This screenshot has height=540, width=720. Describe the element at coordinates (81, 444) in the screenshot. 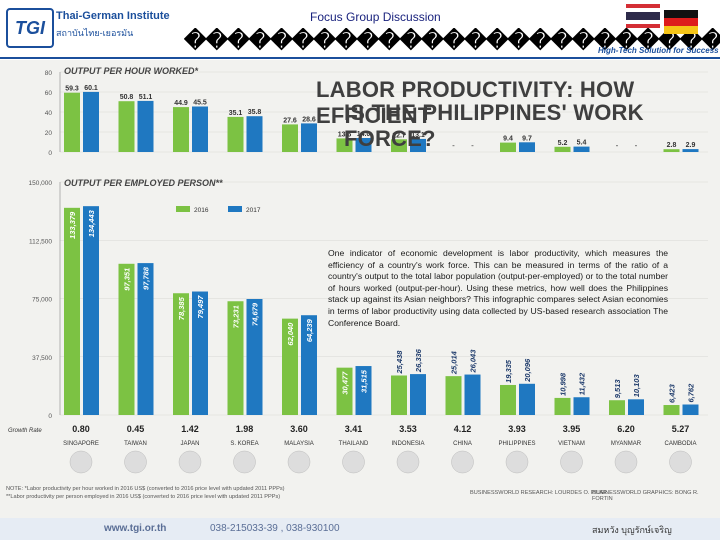

I see `country-label: SINGAPORE` at that location.